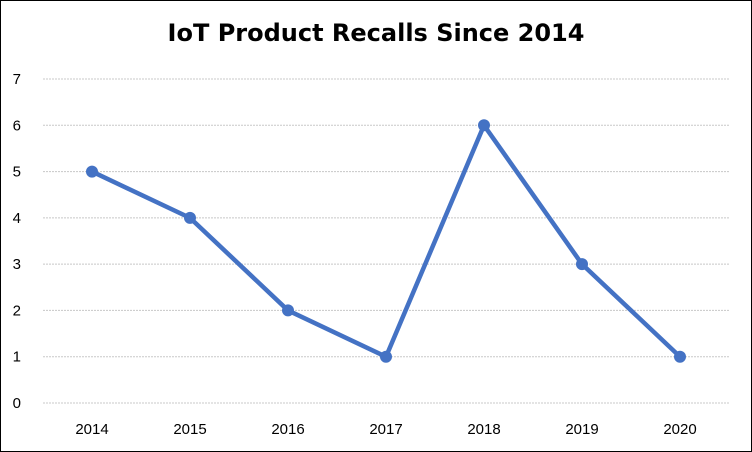 This screenshot has height=452, width=752. I want to click on x-tick-label: 2016, so click(287, 429).